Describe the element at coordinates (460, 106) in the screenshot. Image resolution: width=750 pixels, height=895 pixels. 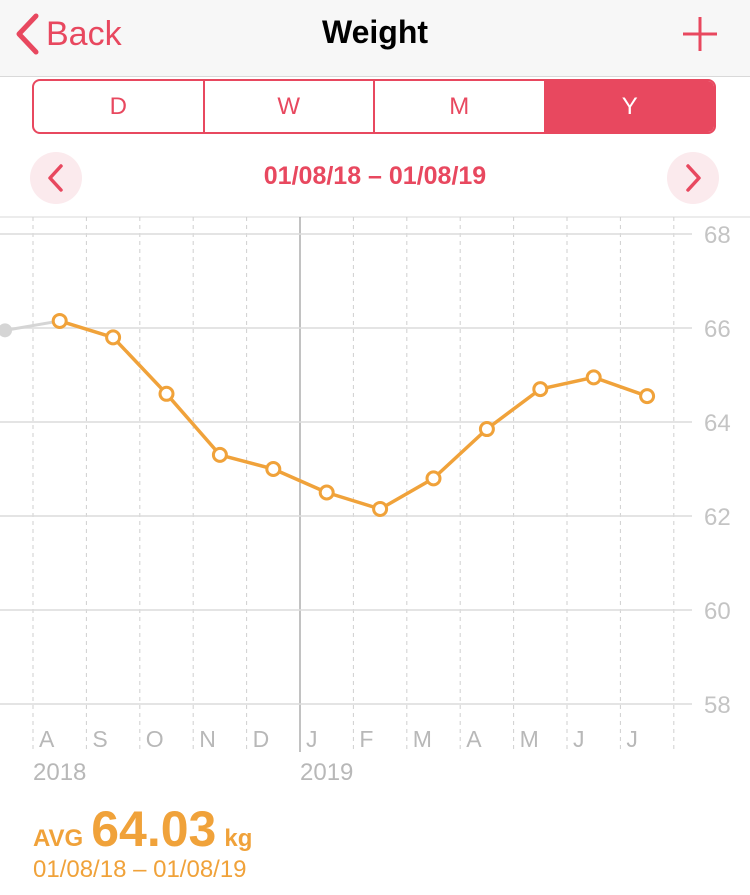
I see `segment-month: M` at that location.